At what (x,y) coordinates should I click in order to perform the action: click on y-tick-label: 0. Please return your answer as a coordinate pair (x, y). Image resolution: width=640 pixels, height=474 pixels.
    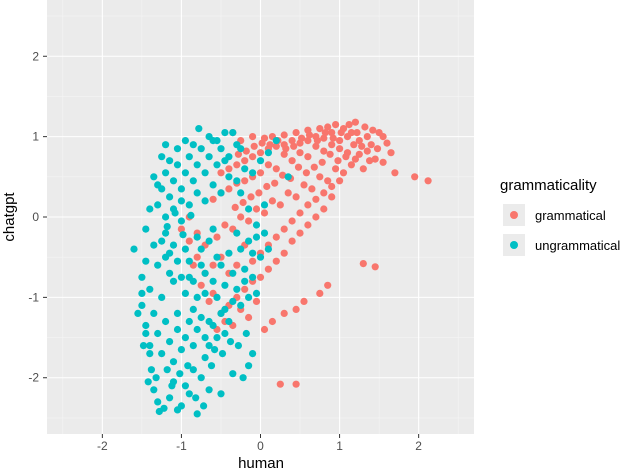
    Looking at the image, I should click on (35, 217).